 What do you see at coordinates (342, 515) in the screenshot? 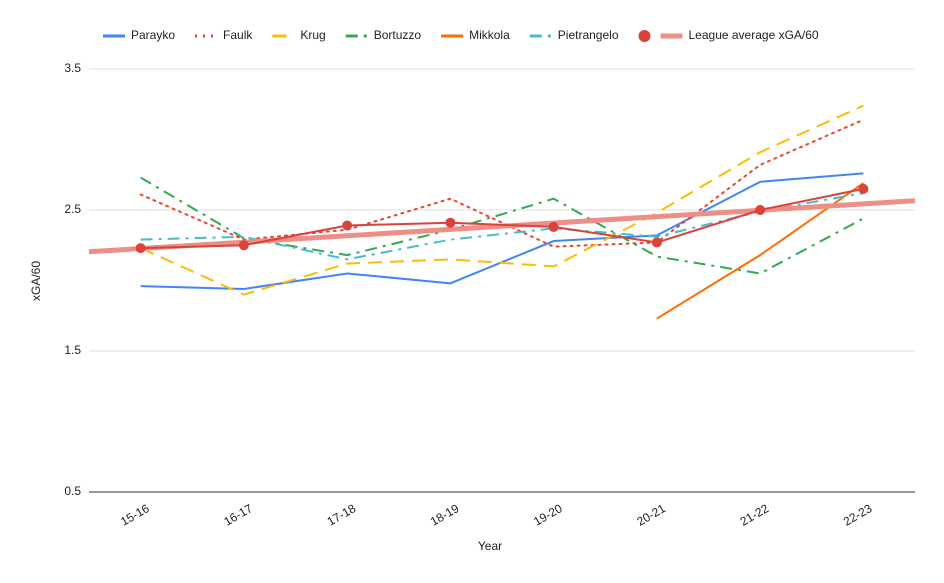
I see `x-tick-label: 17-18` at bounding box center [342, 515].